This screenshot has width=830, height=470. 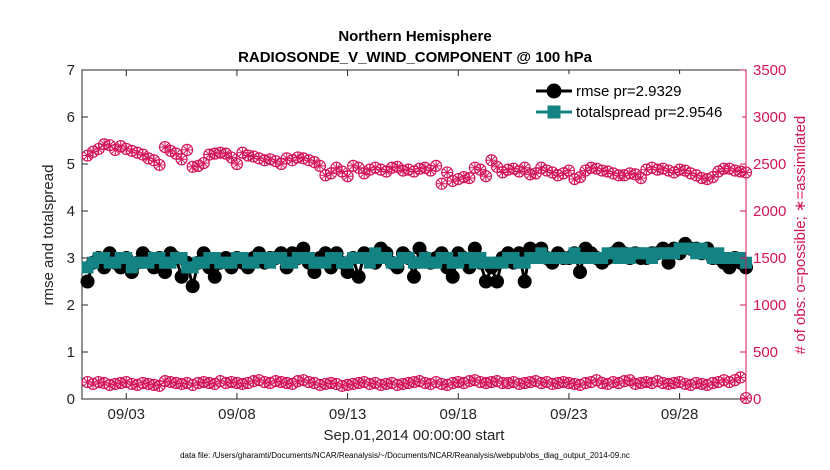 What do you see at coordinates (769, 258) in the screenshot?
I see `y2-tick-label: 1500` at bounding box center [769, 258].